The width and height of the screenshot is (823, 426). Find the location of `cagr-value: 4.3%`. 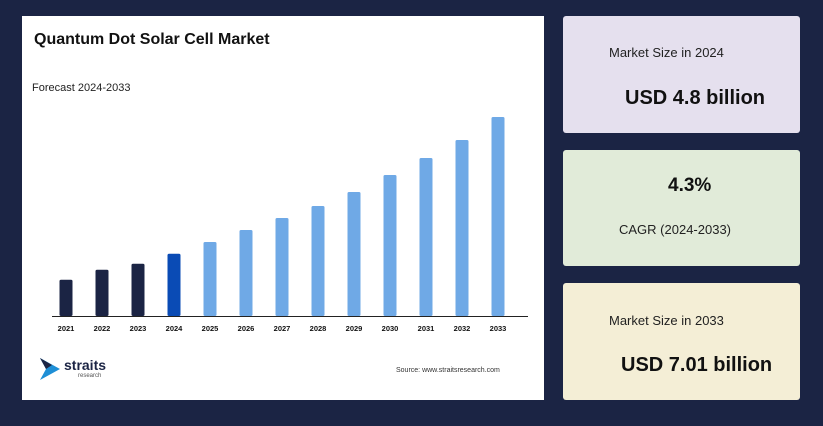

cagr-value: 4.3% is located at coordinates (690, 185).